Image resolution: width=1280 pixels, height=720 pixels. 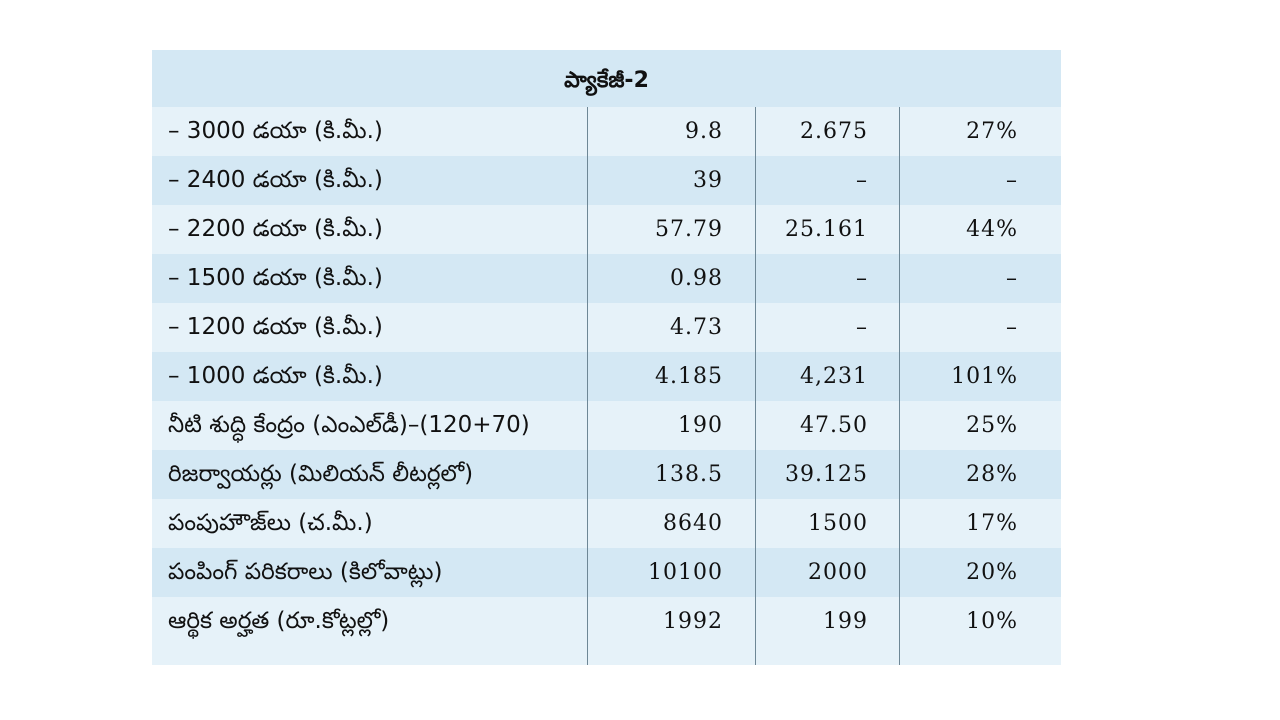 What do you see at coordinates (992, 131) in the screenshot?
I see `row-value-3: 27%` at bounding box center [992, 131].